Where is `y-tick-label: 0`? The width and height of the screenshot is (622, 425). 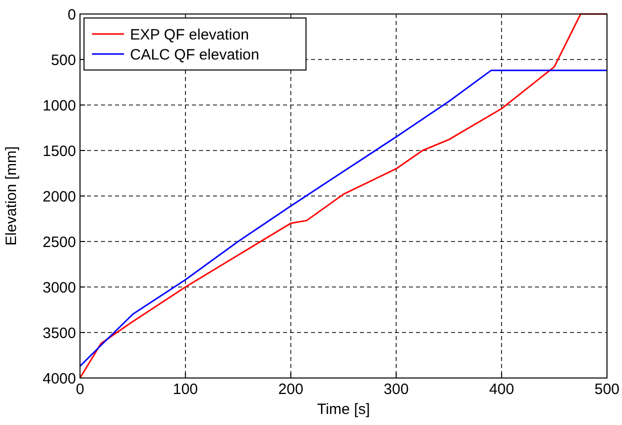
y-tick-label: 0 is located at coordinates (72, 15).